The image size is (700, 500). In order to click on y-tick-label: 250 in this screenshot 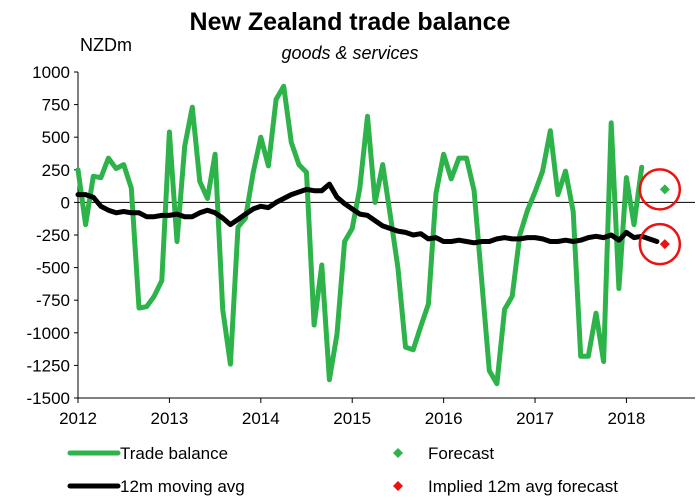, I will do `click(56, 170)`.